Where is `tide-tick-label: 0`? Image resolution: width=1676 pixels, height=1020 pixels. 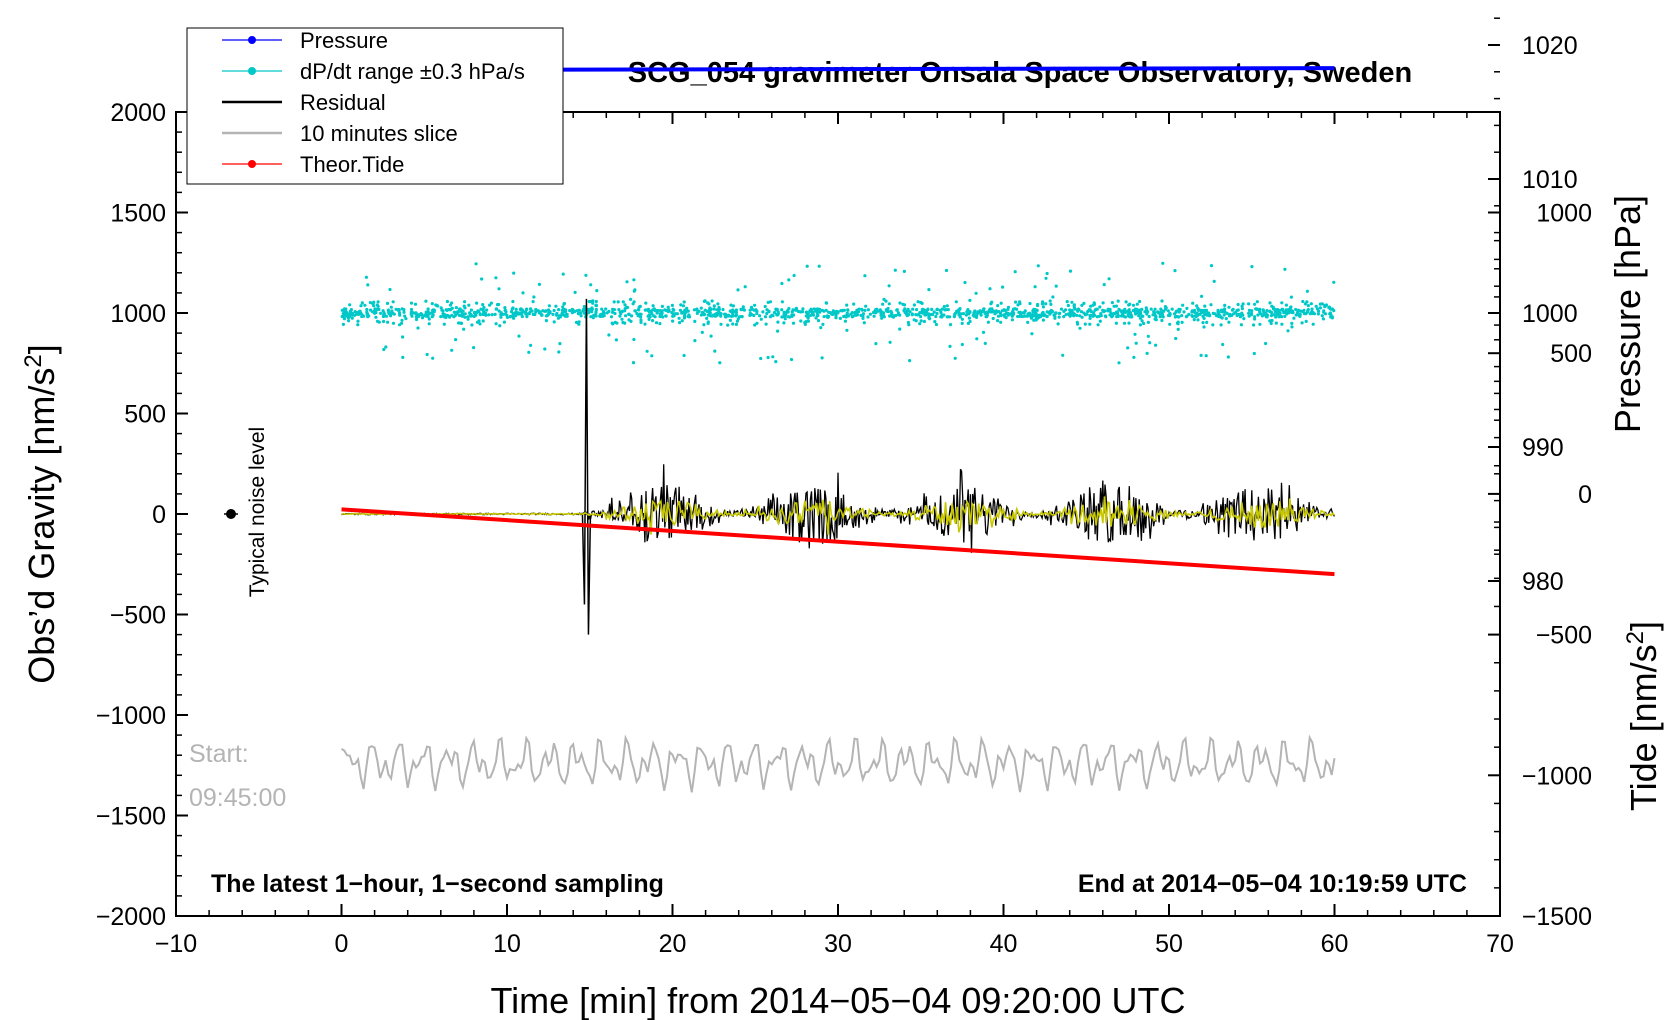
tide-tick-label: 0 is located at coordinates (1585, 495).